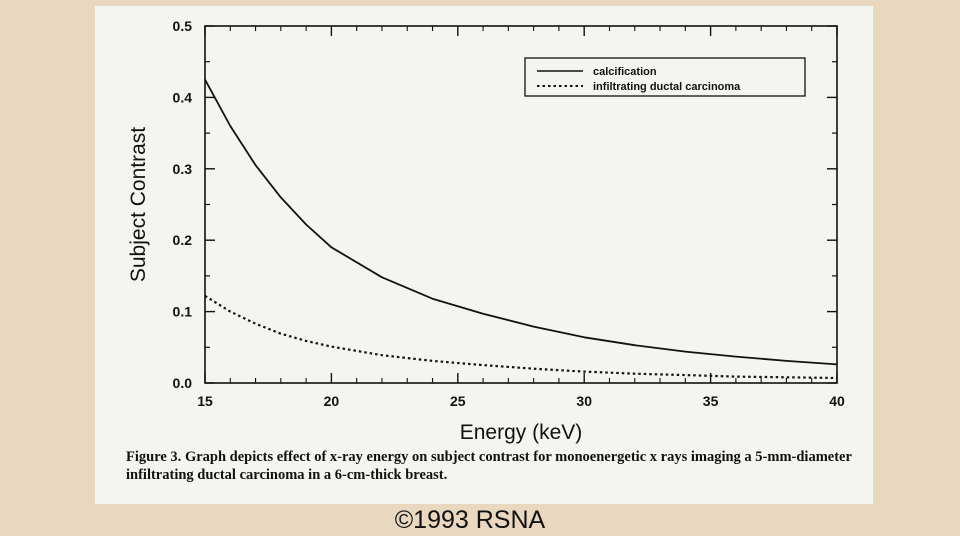 The width and height of the screenshot is (960, 536). Describe the element at coordinates (625, 72) in the screenshot. I see `legend-label-0: calcification` at that location.